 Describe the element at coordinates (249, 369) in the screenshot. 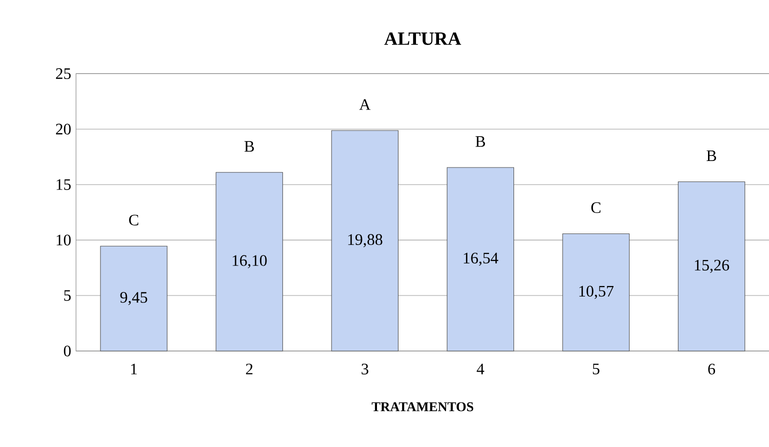

I see `x-tick-label: 2` at that location.